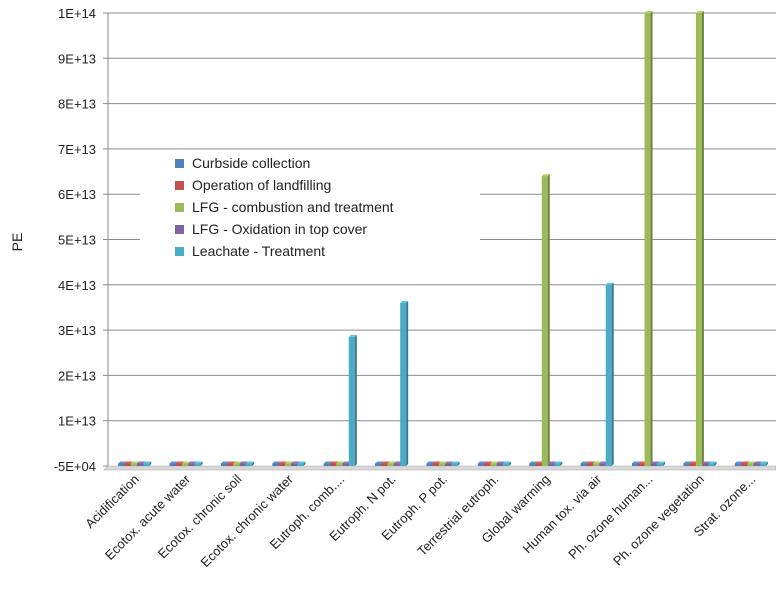 This screenshot has height=614, width=776. I want to click on legend-label: Curbside collection, so click(251, 163).